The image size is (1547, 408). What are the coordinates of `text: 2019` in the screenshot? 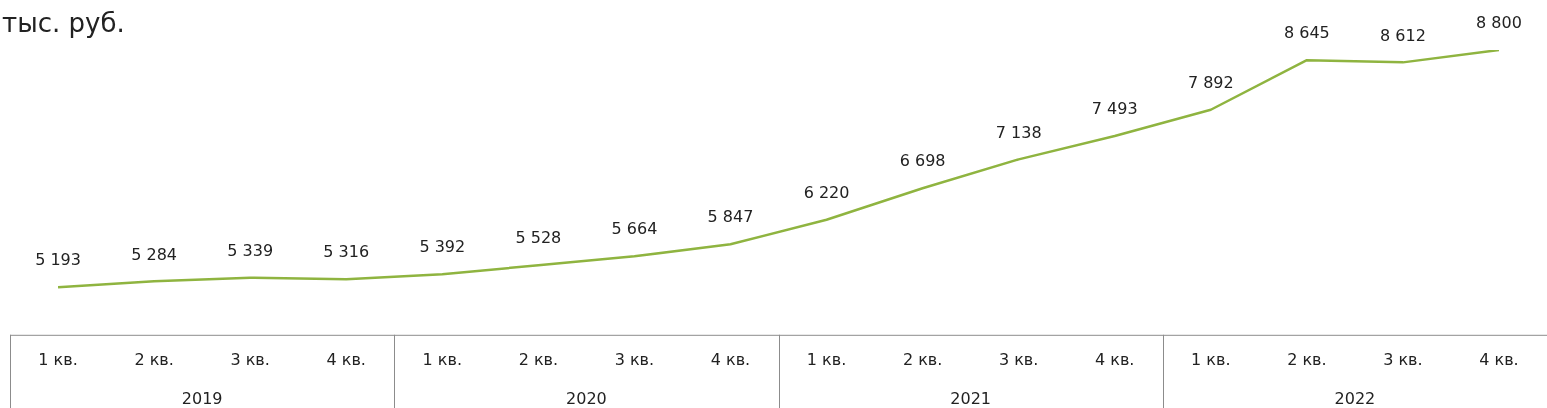 It's located at (202, 398).